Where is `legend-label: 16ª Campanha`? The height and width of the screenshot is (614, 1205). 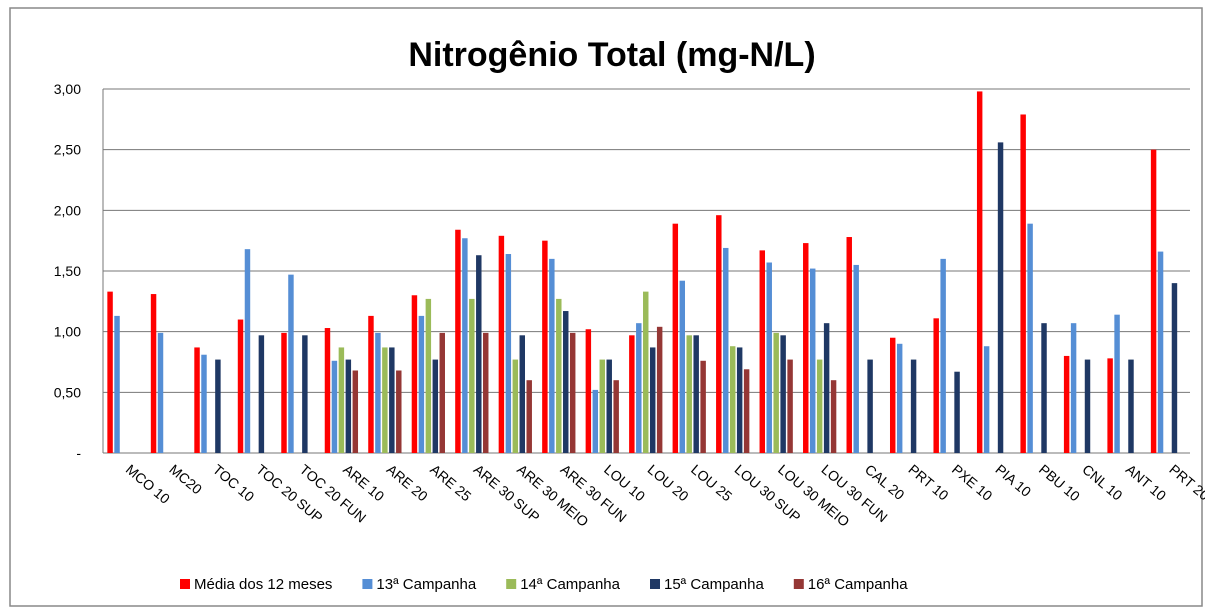 legend-label: 16ª Campanha is located at coordinates (858, 584).